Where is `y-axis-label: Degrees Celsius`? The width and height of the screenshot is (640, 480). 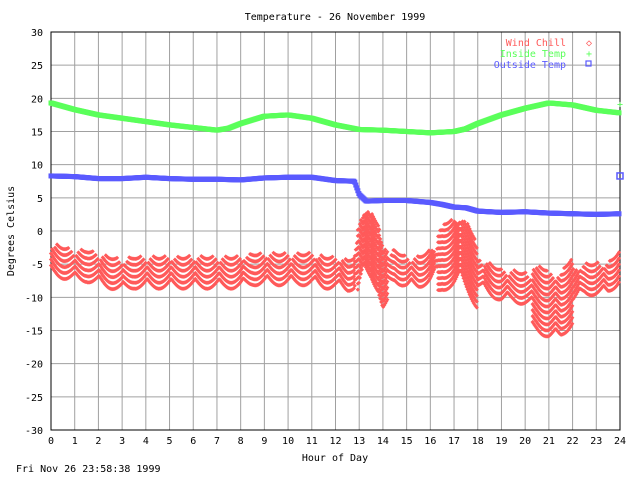
y-axis-label: Degrees Celsius is located at coordinates (11, 231).